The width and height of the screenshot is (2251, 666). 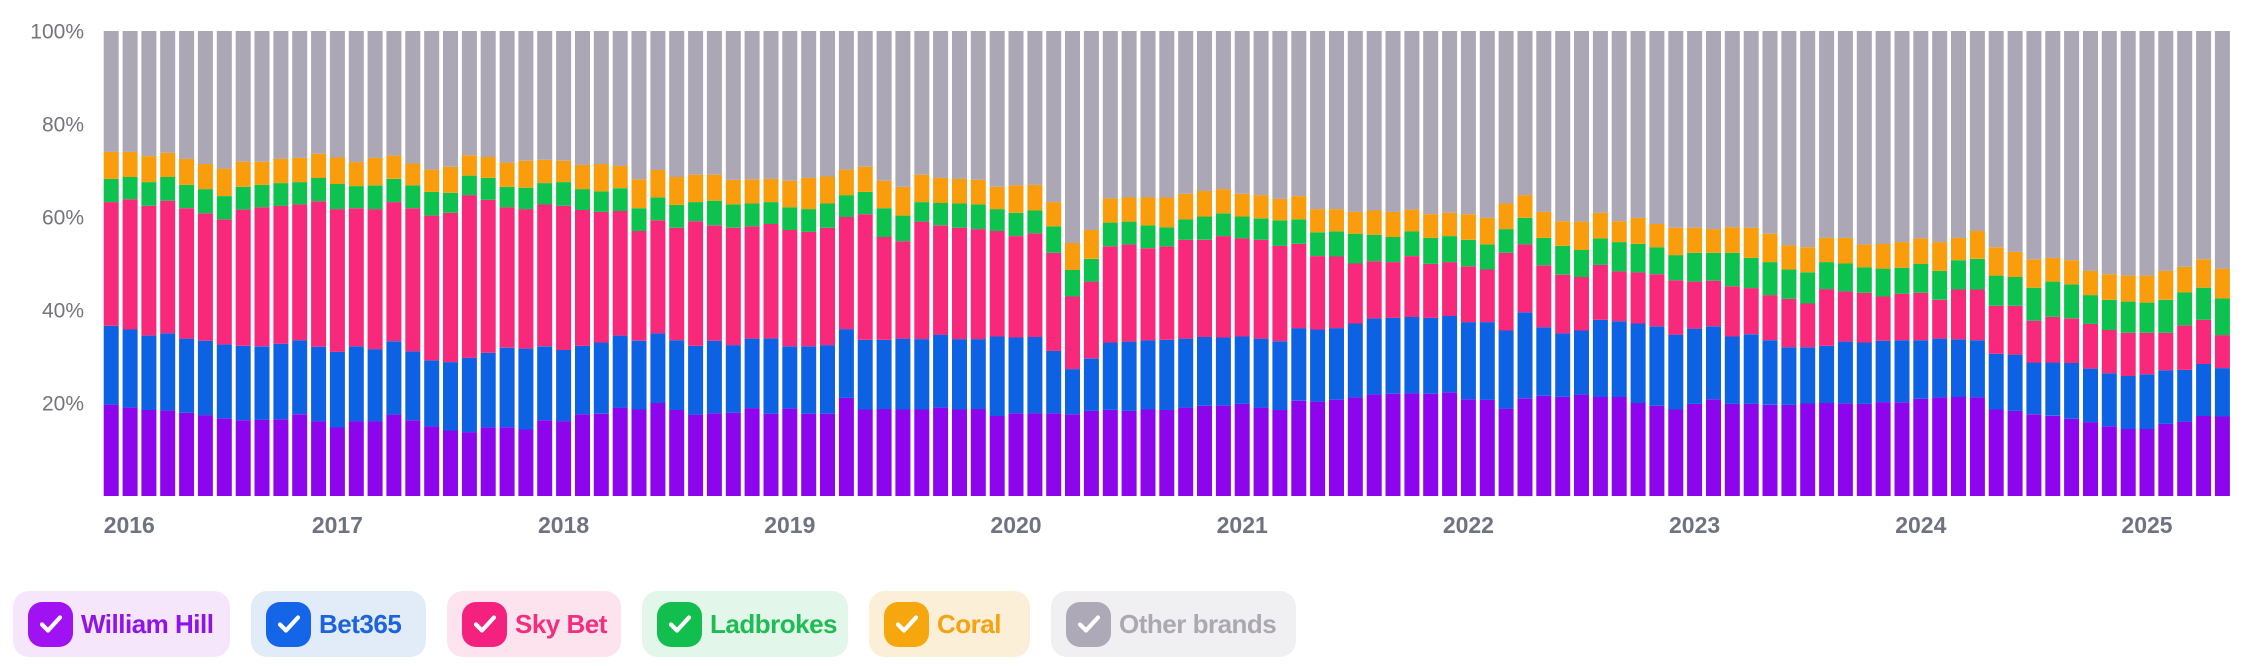 I want to click on svg-text: 40%, so click(x=63, y=311).